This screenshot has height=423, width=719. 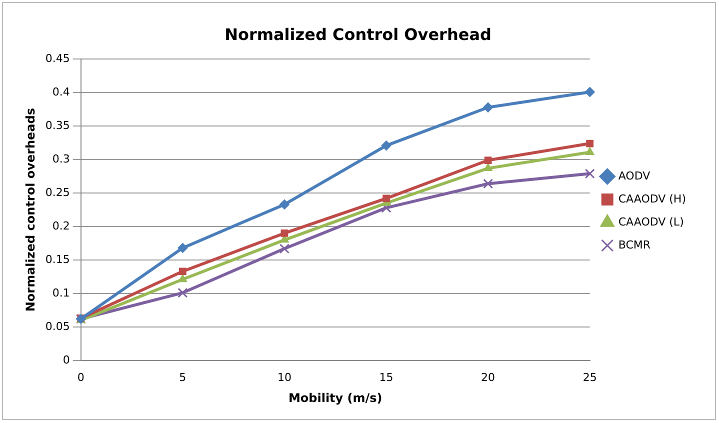 What do you see at coordinates (488, 377) in the screenshot?
I see `x-tick-label: 20` at bounding box center [488, 377].